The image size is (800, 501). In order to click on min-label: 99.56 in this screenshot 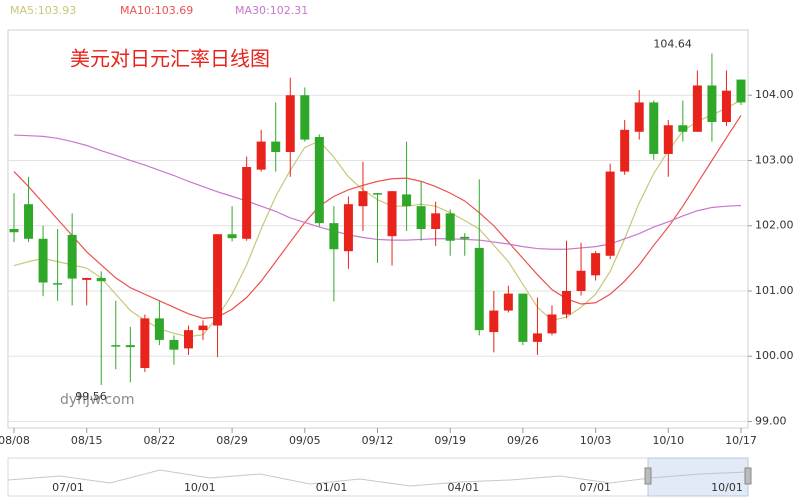, I will do `click(91, 396)`.